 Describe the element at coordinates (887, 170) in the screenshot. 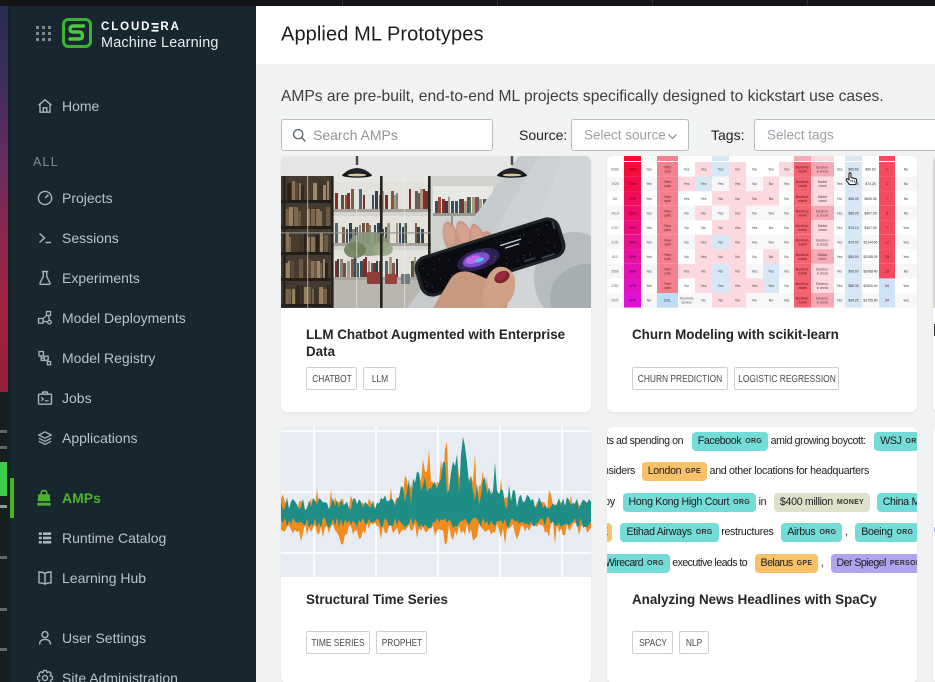

I see `svg-text: 1` at that location.